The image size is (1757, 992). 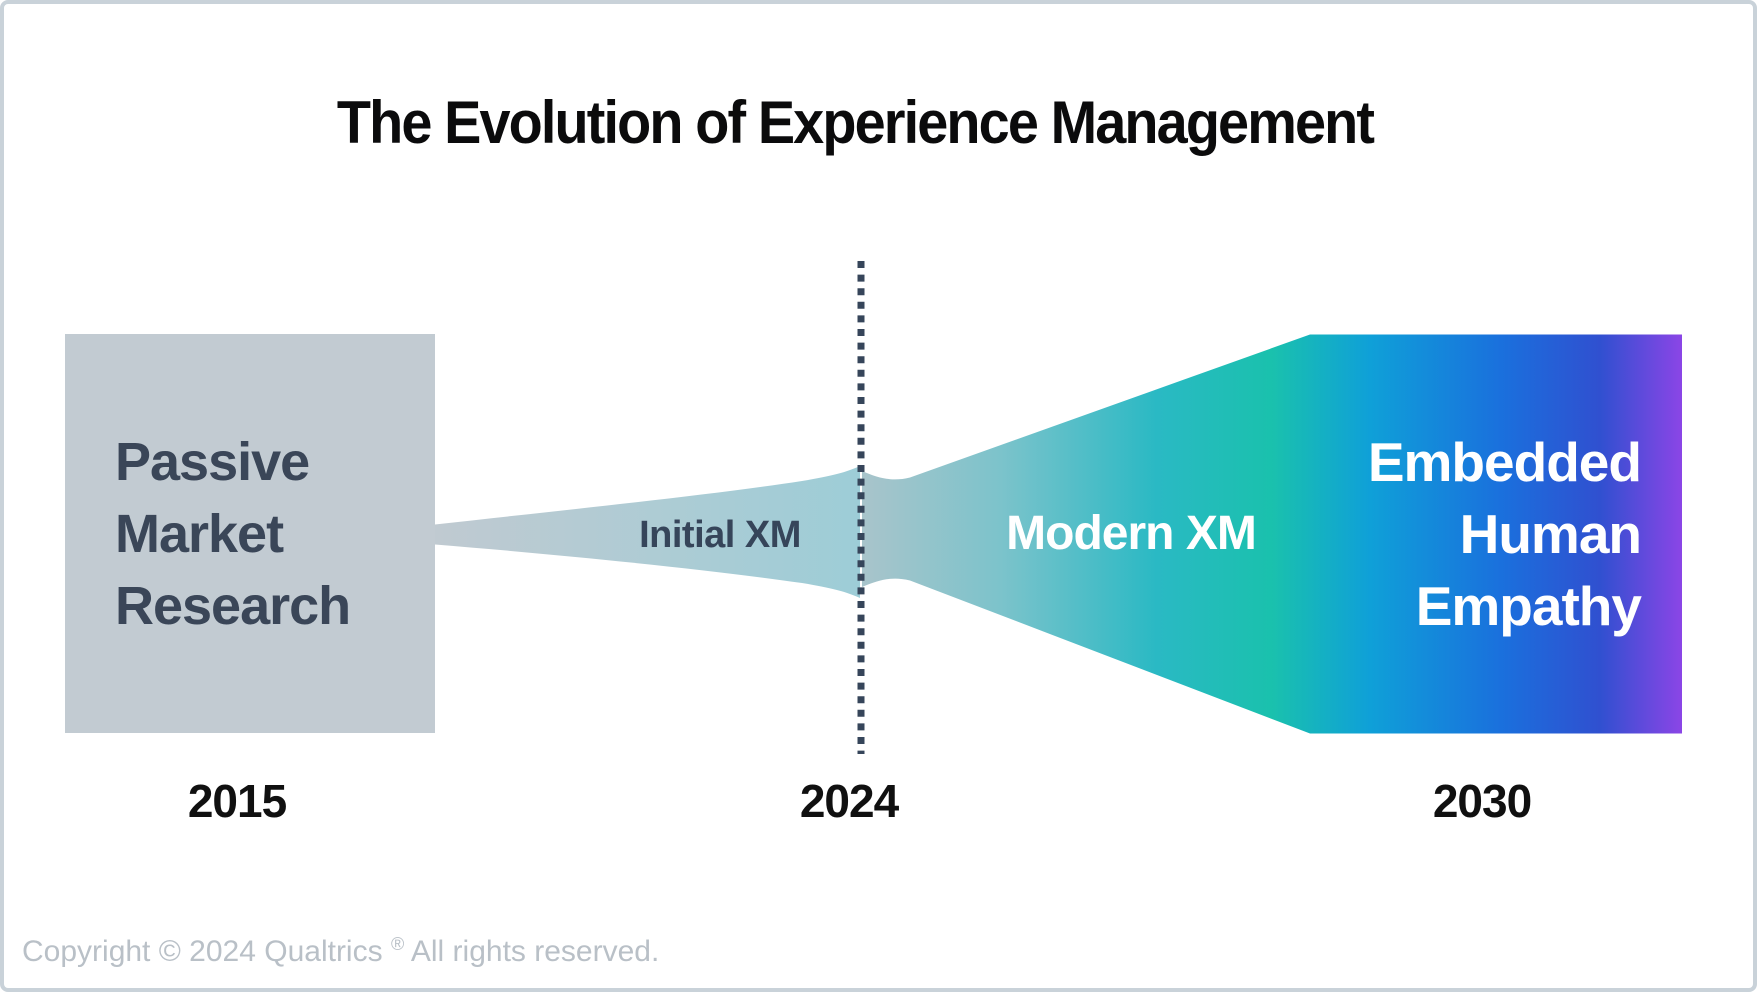 What do you see at coordinates (1131, 533) in the screenshot?
I see `stage-modern-xm-label: Modern XM` at bounding box center [1131, 533].